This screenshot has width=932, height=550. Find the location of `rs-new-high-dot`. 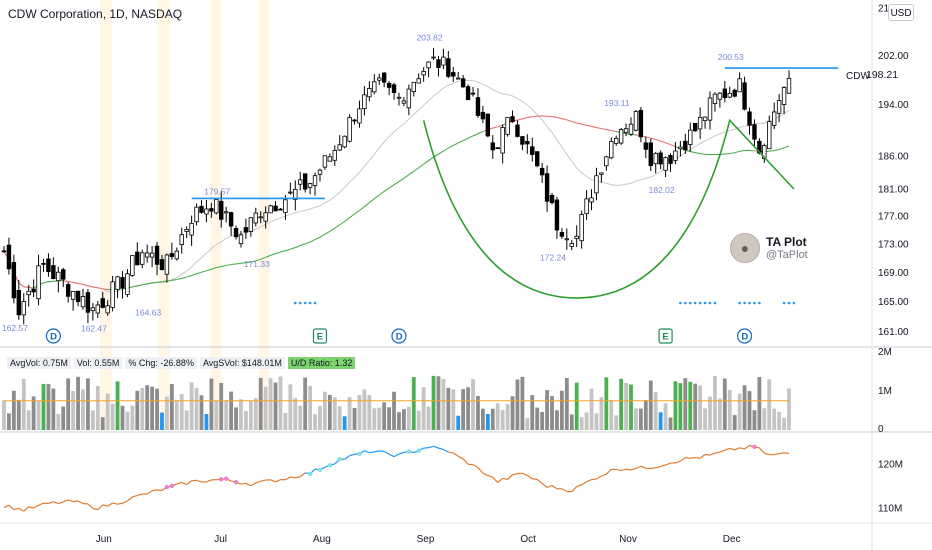

rs-new-high-dot is located at coordinates (339, 459).